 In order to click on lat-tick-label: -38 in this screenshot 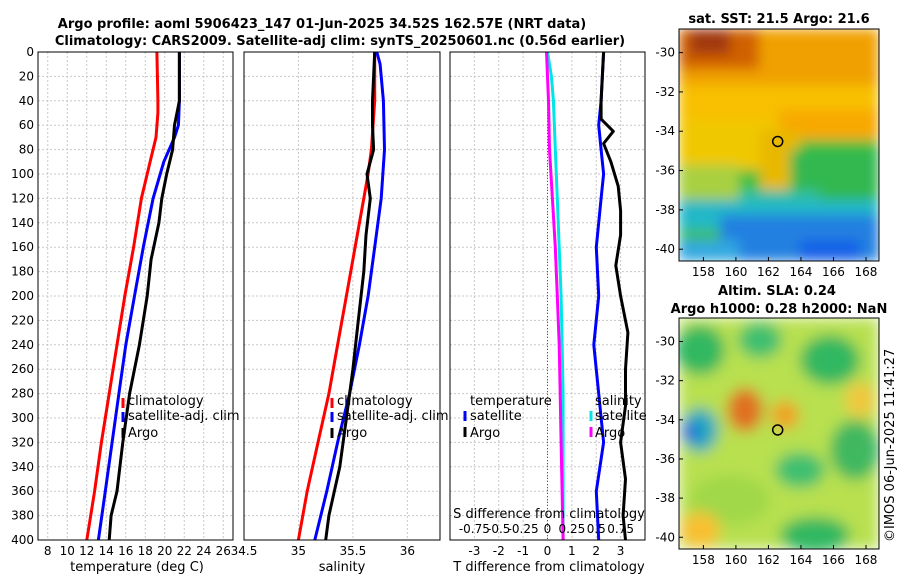, I will do `click(665, 210)`.